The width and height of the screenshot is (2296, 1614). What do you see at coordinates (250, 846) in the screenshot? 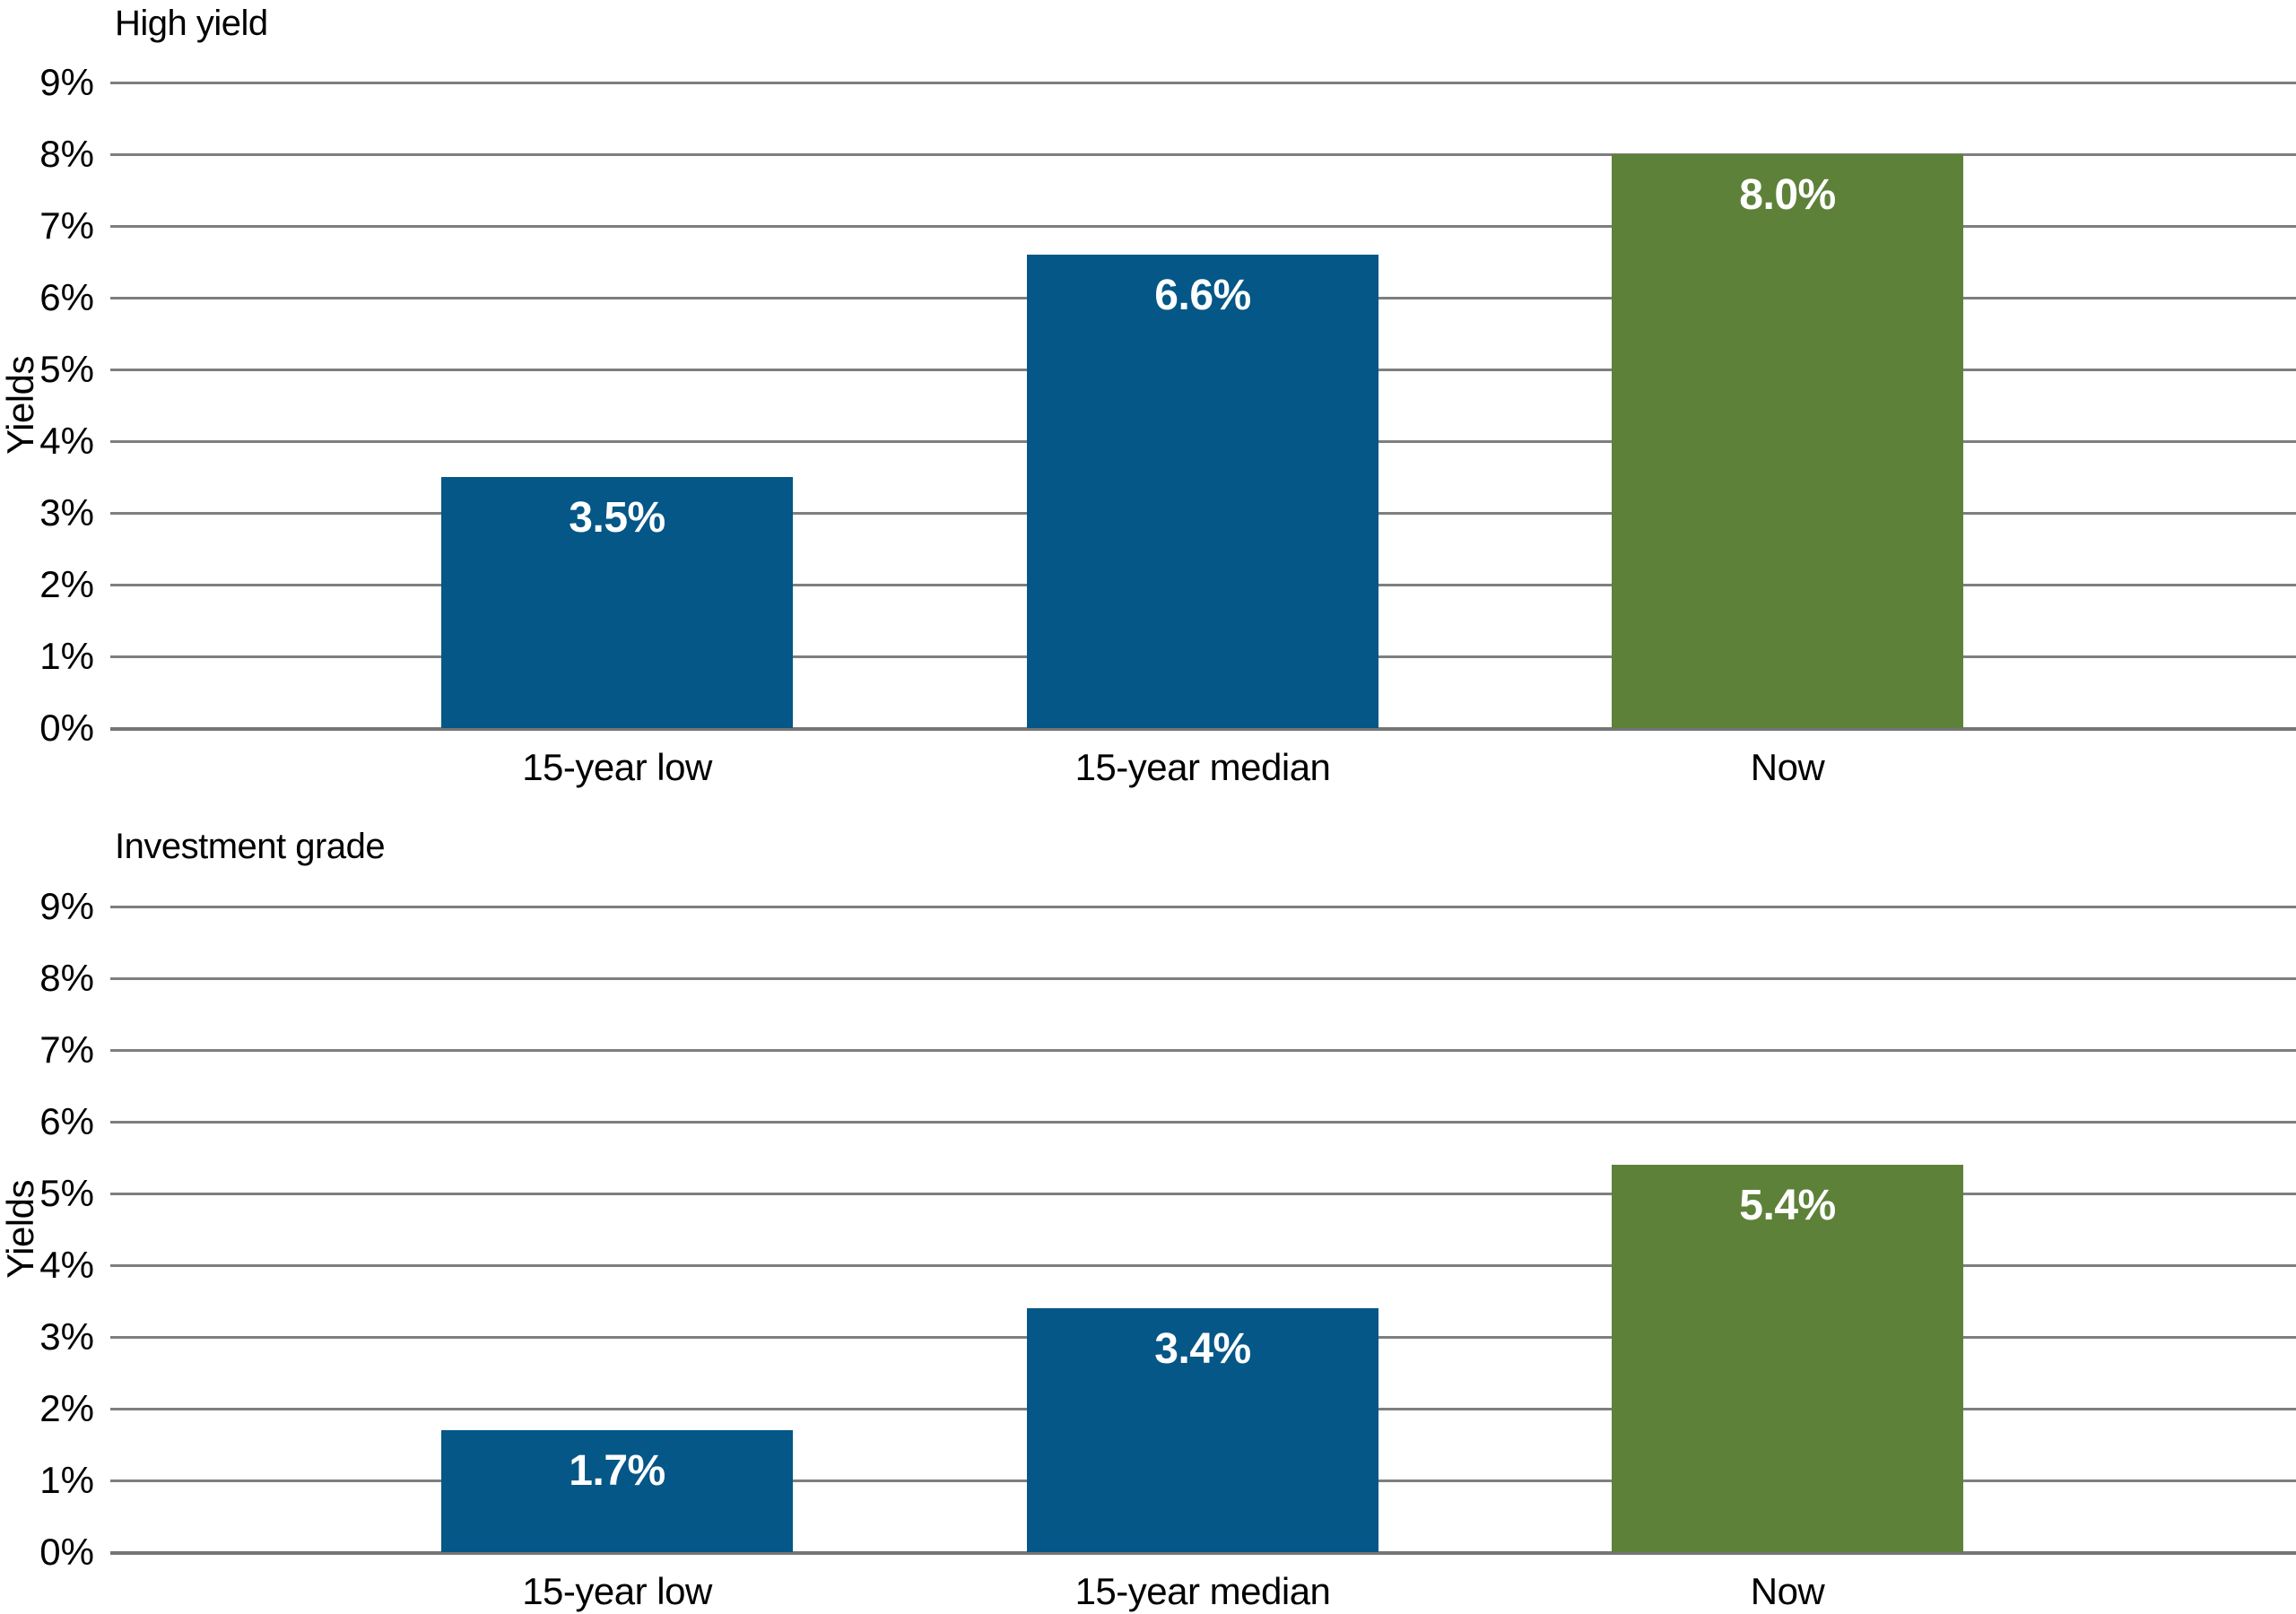
I see `investment-grade-chart-title: Investment grade` at bounding box center [250, 846].